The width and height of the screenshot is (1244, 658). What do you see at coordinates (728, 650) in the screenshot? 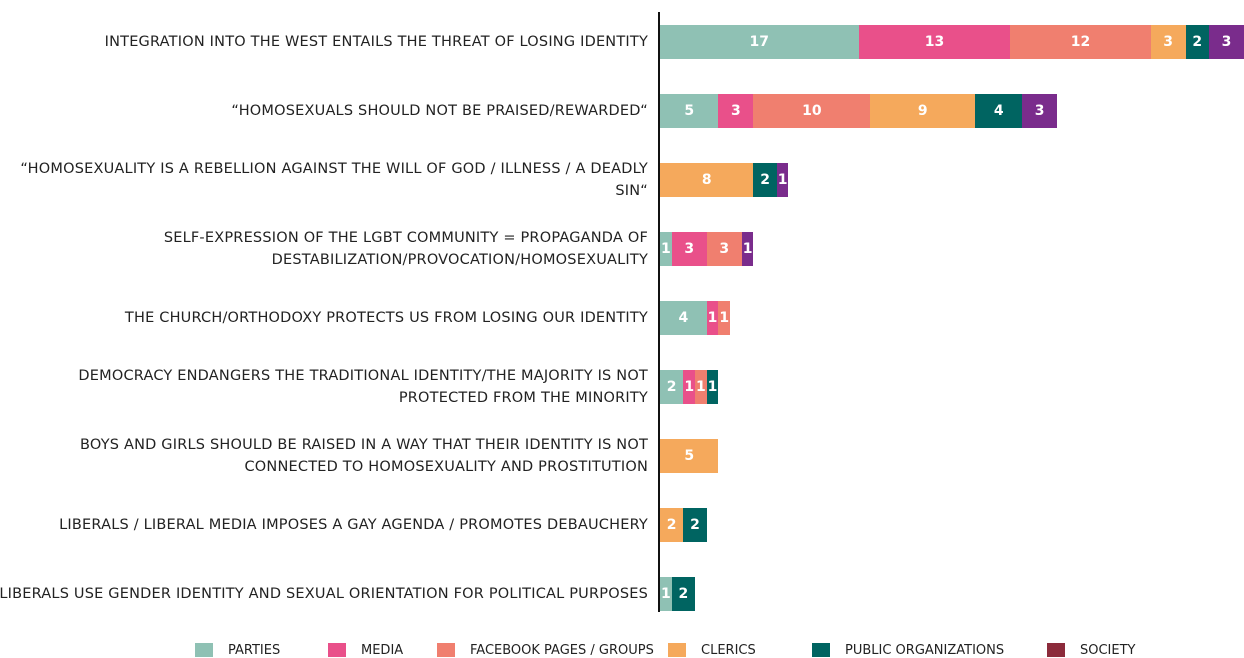
I see `legend-label: CLERICS` at bounding box center [728, 650].